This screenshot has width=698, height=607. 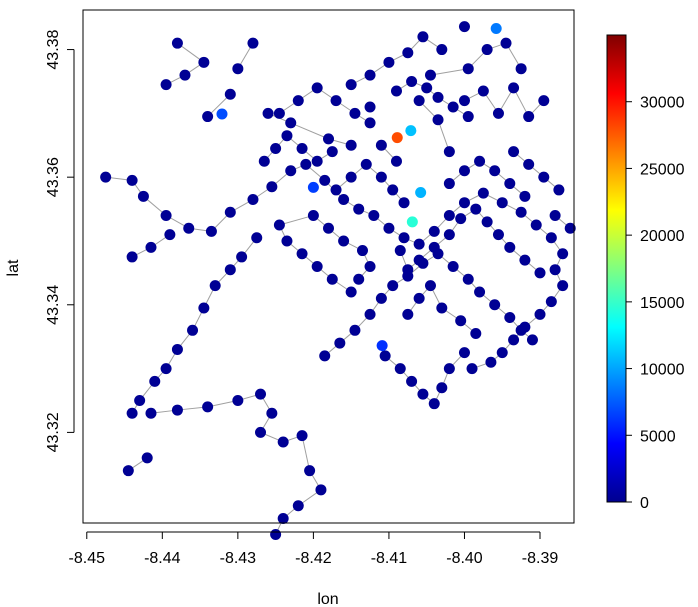 I want to click on x-tick-label: -8.40, so click(x=464, y=558).